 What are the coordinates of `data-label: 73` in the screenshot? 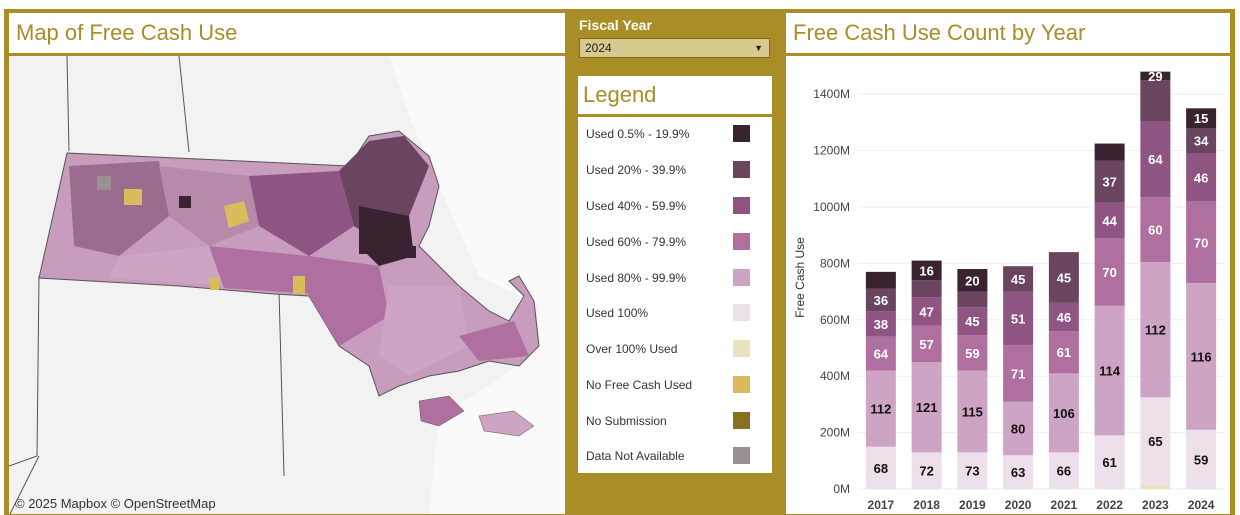 It's located at (972, 471).